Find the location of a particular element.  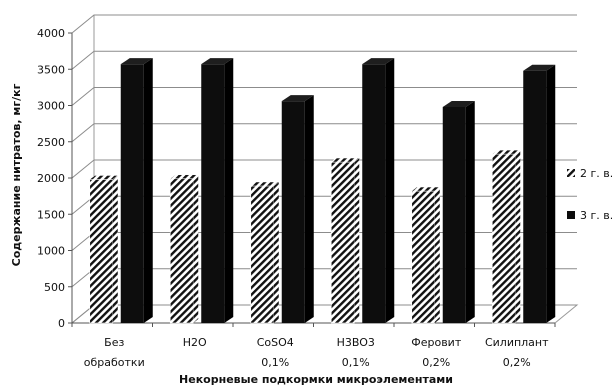

y-tick-label: 2500 is located at coordinates (51, 142).